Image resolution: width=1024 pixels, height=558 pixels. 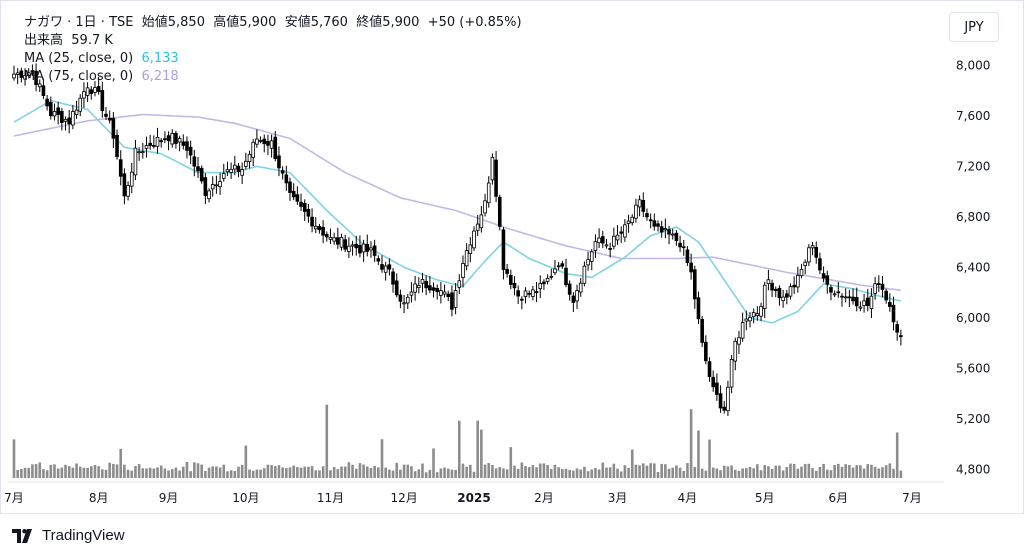 What do you see at coordinates (974, 27) in the screenshot?
I see `currency-button: JPY` at bounding box center [974, 27].